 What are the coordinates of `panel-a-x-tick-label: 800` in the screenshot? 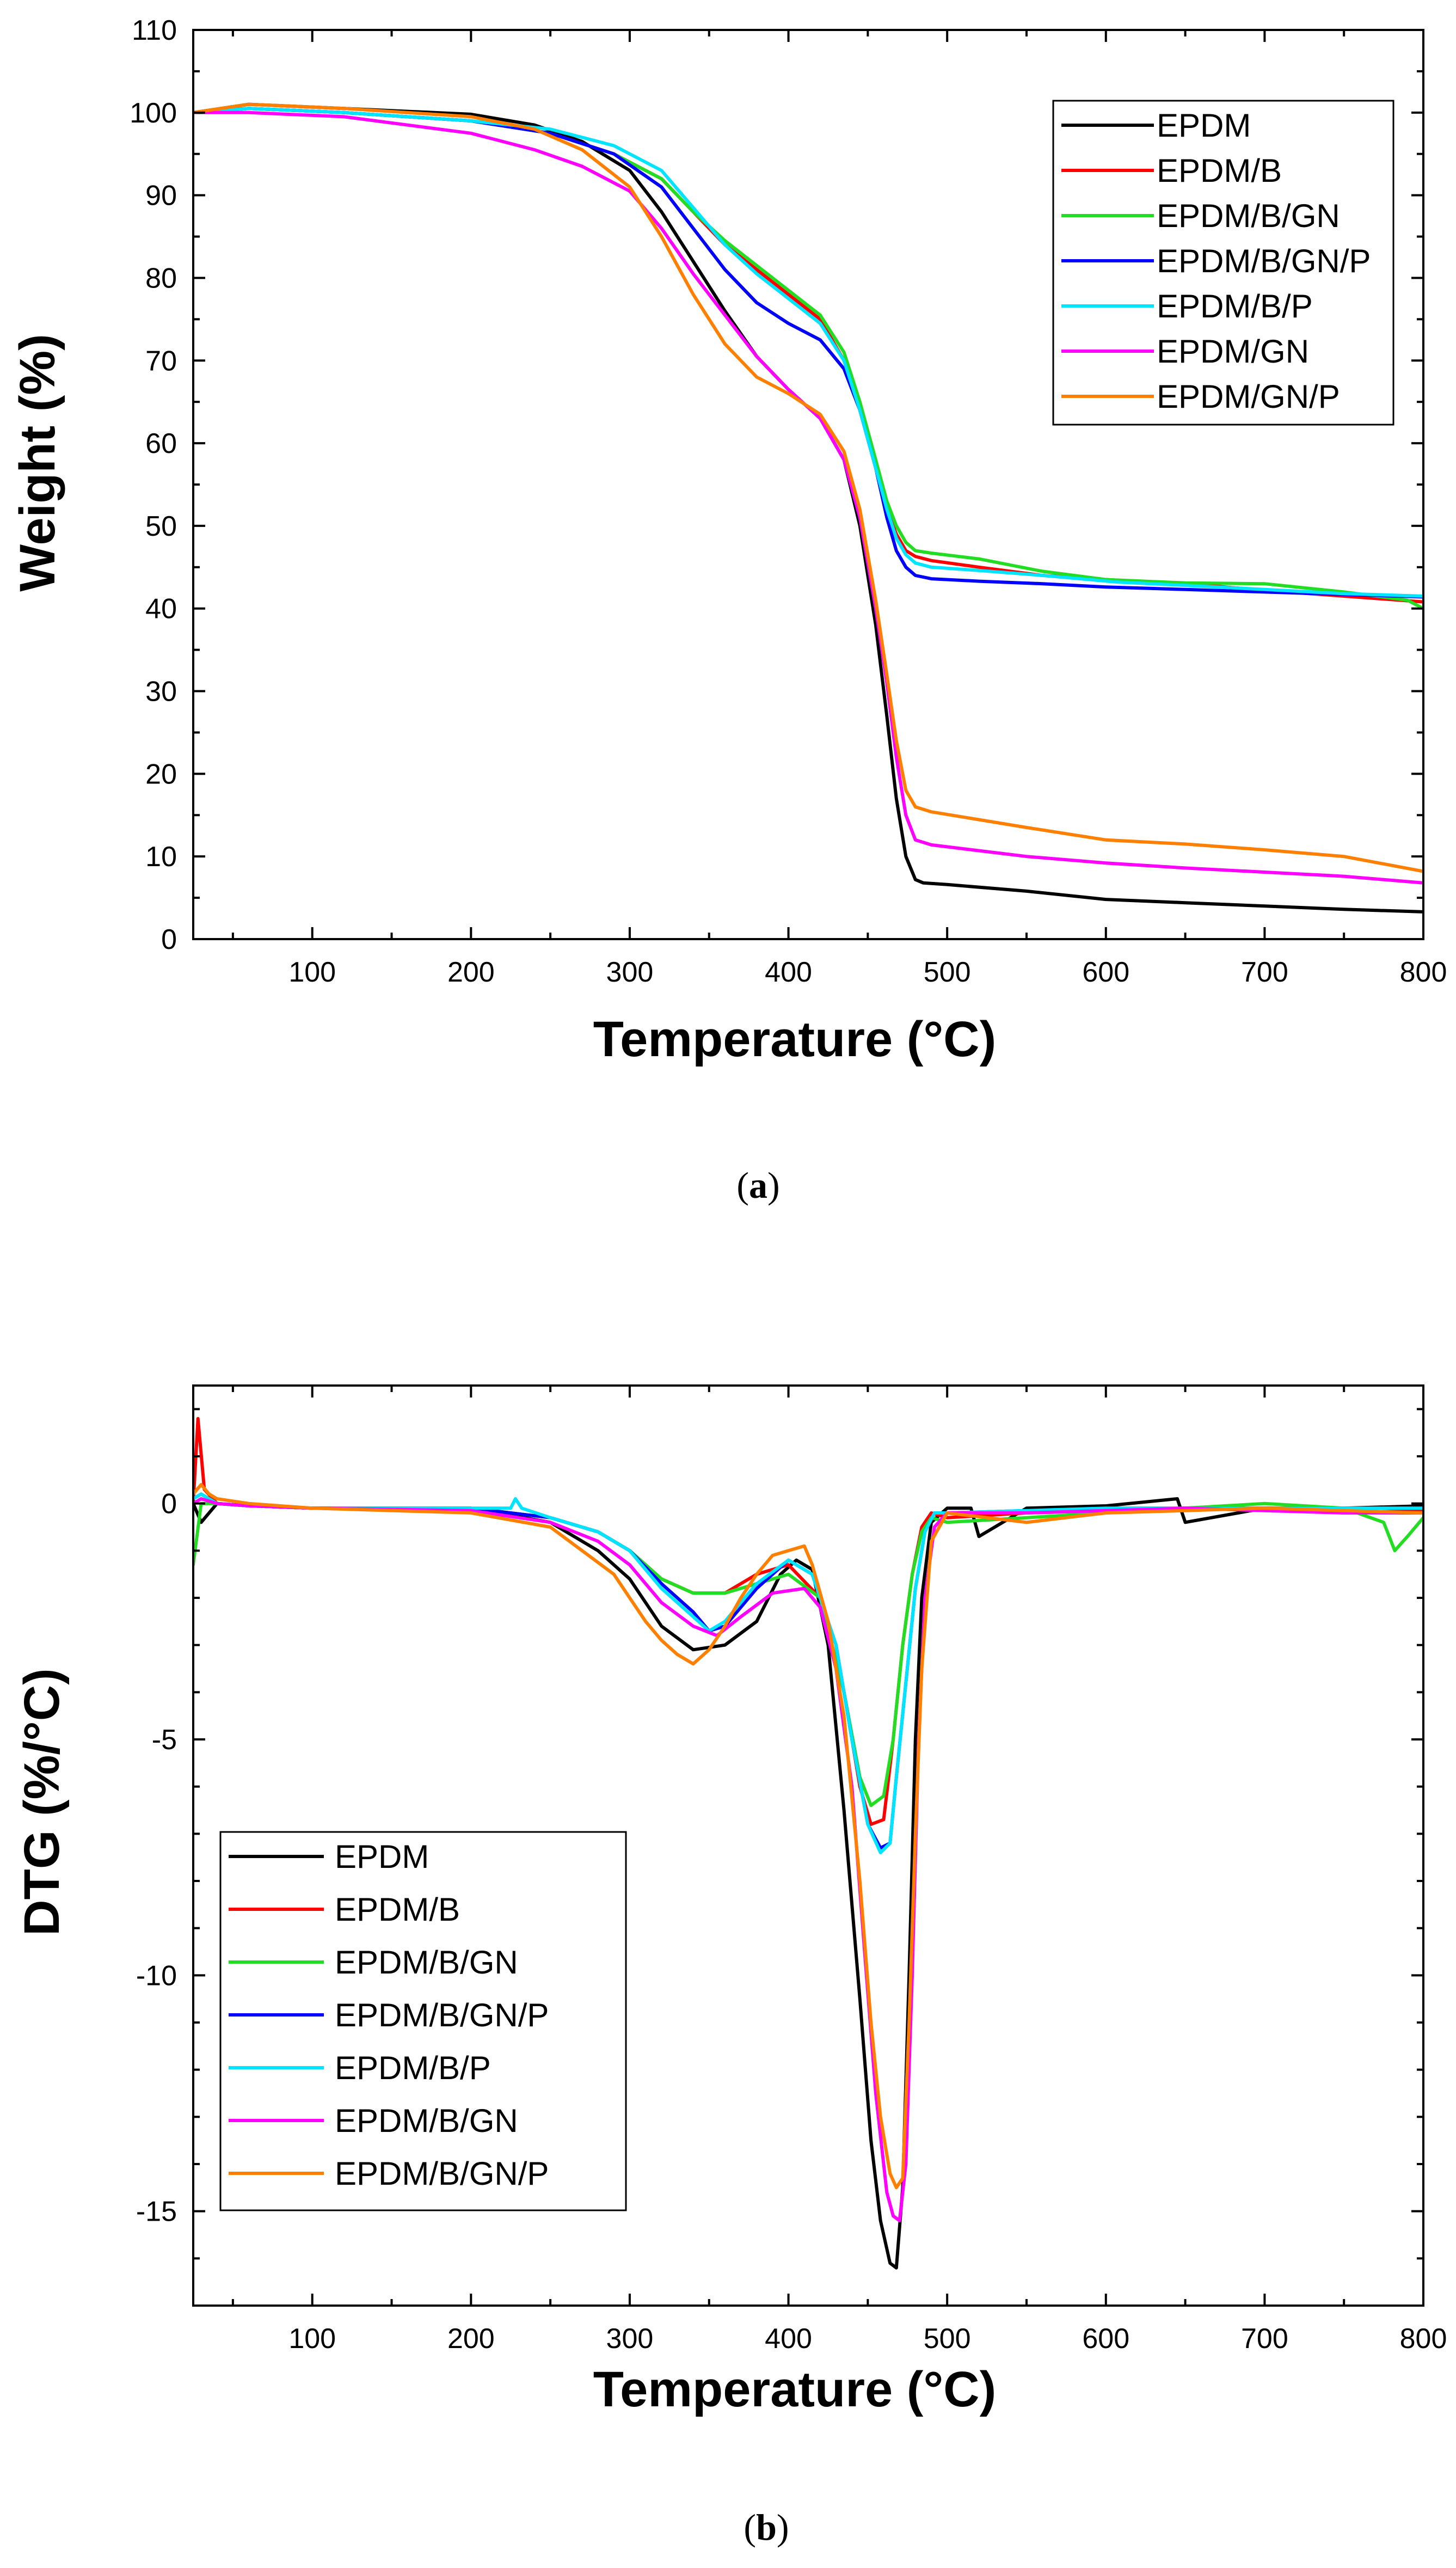 It's located at (1423, 972).